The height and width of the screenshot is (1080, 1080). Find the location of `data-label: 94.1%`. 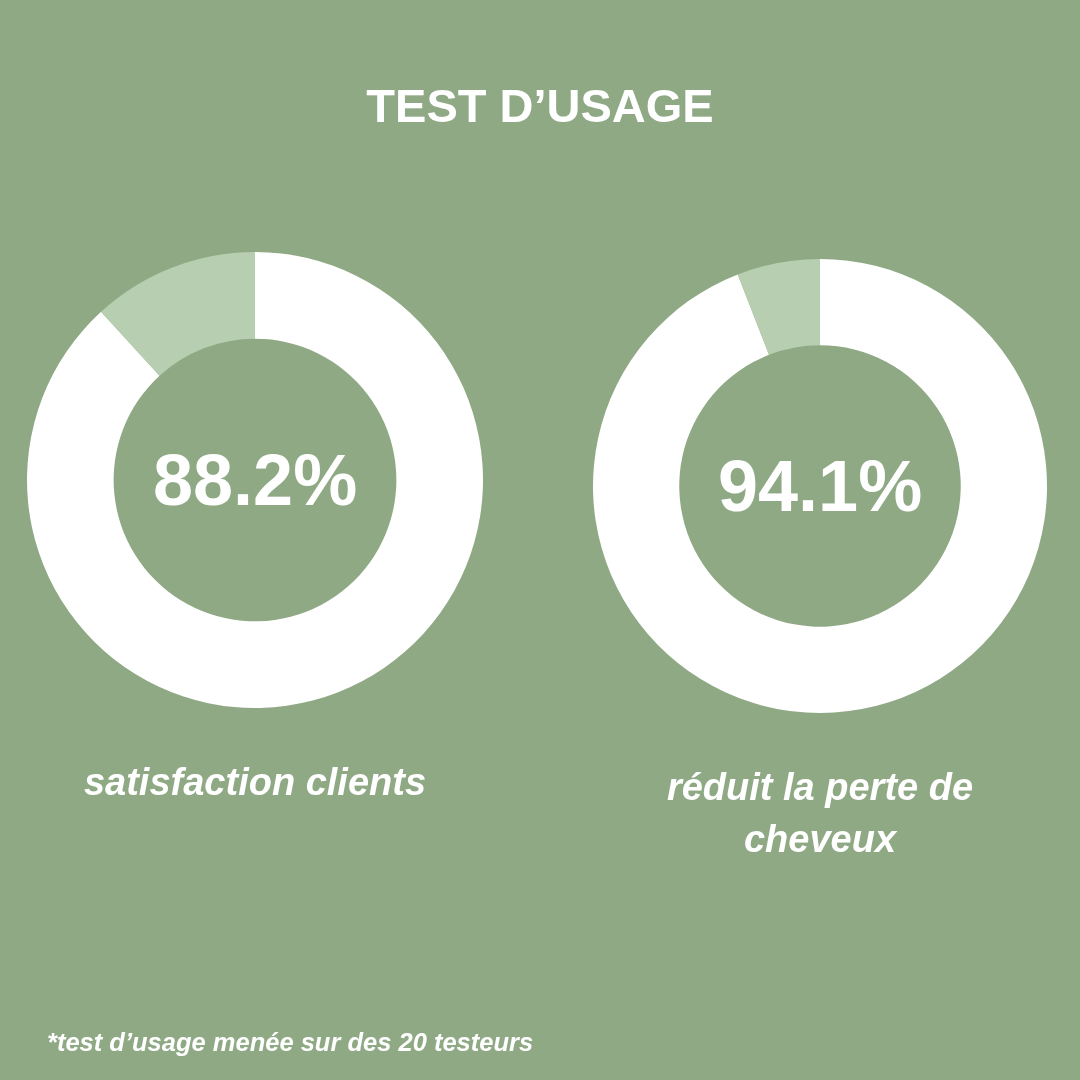

data-label: 94.1% is located at coordinates (820, 486).